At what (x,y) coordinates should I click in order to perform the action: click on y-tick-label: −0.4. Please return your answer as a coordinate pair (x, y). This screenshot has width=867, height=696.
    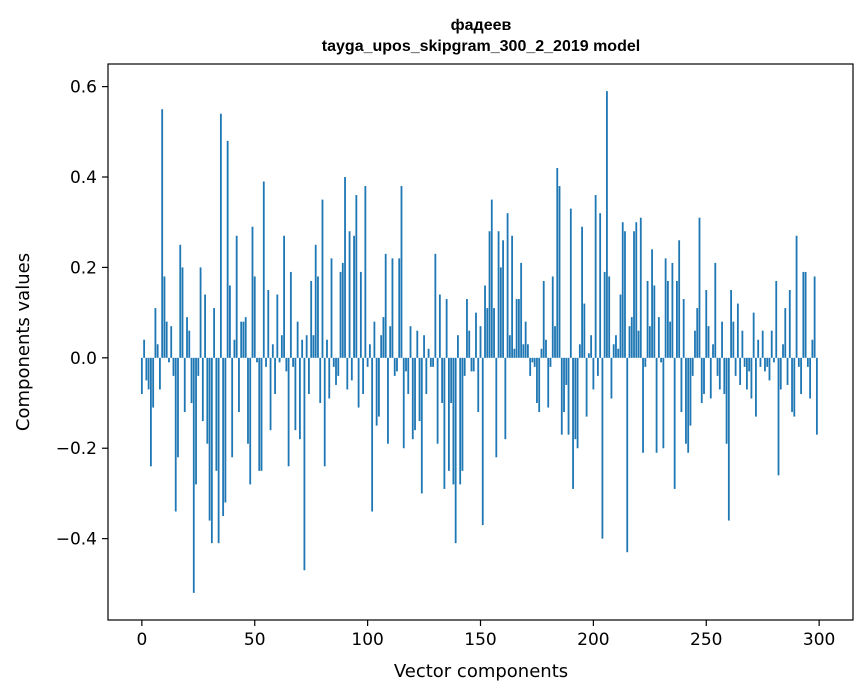
    Looking at the image, I should click on (76, 540).